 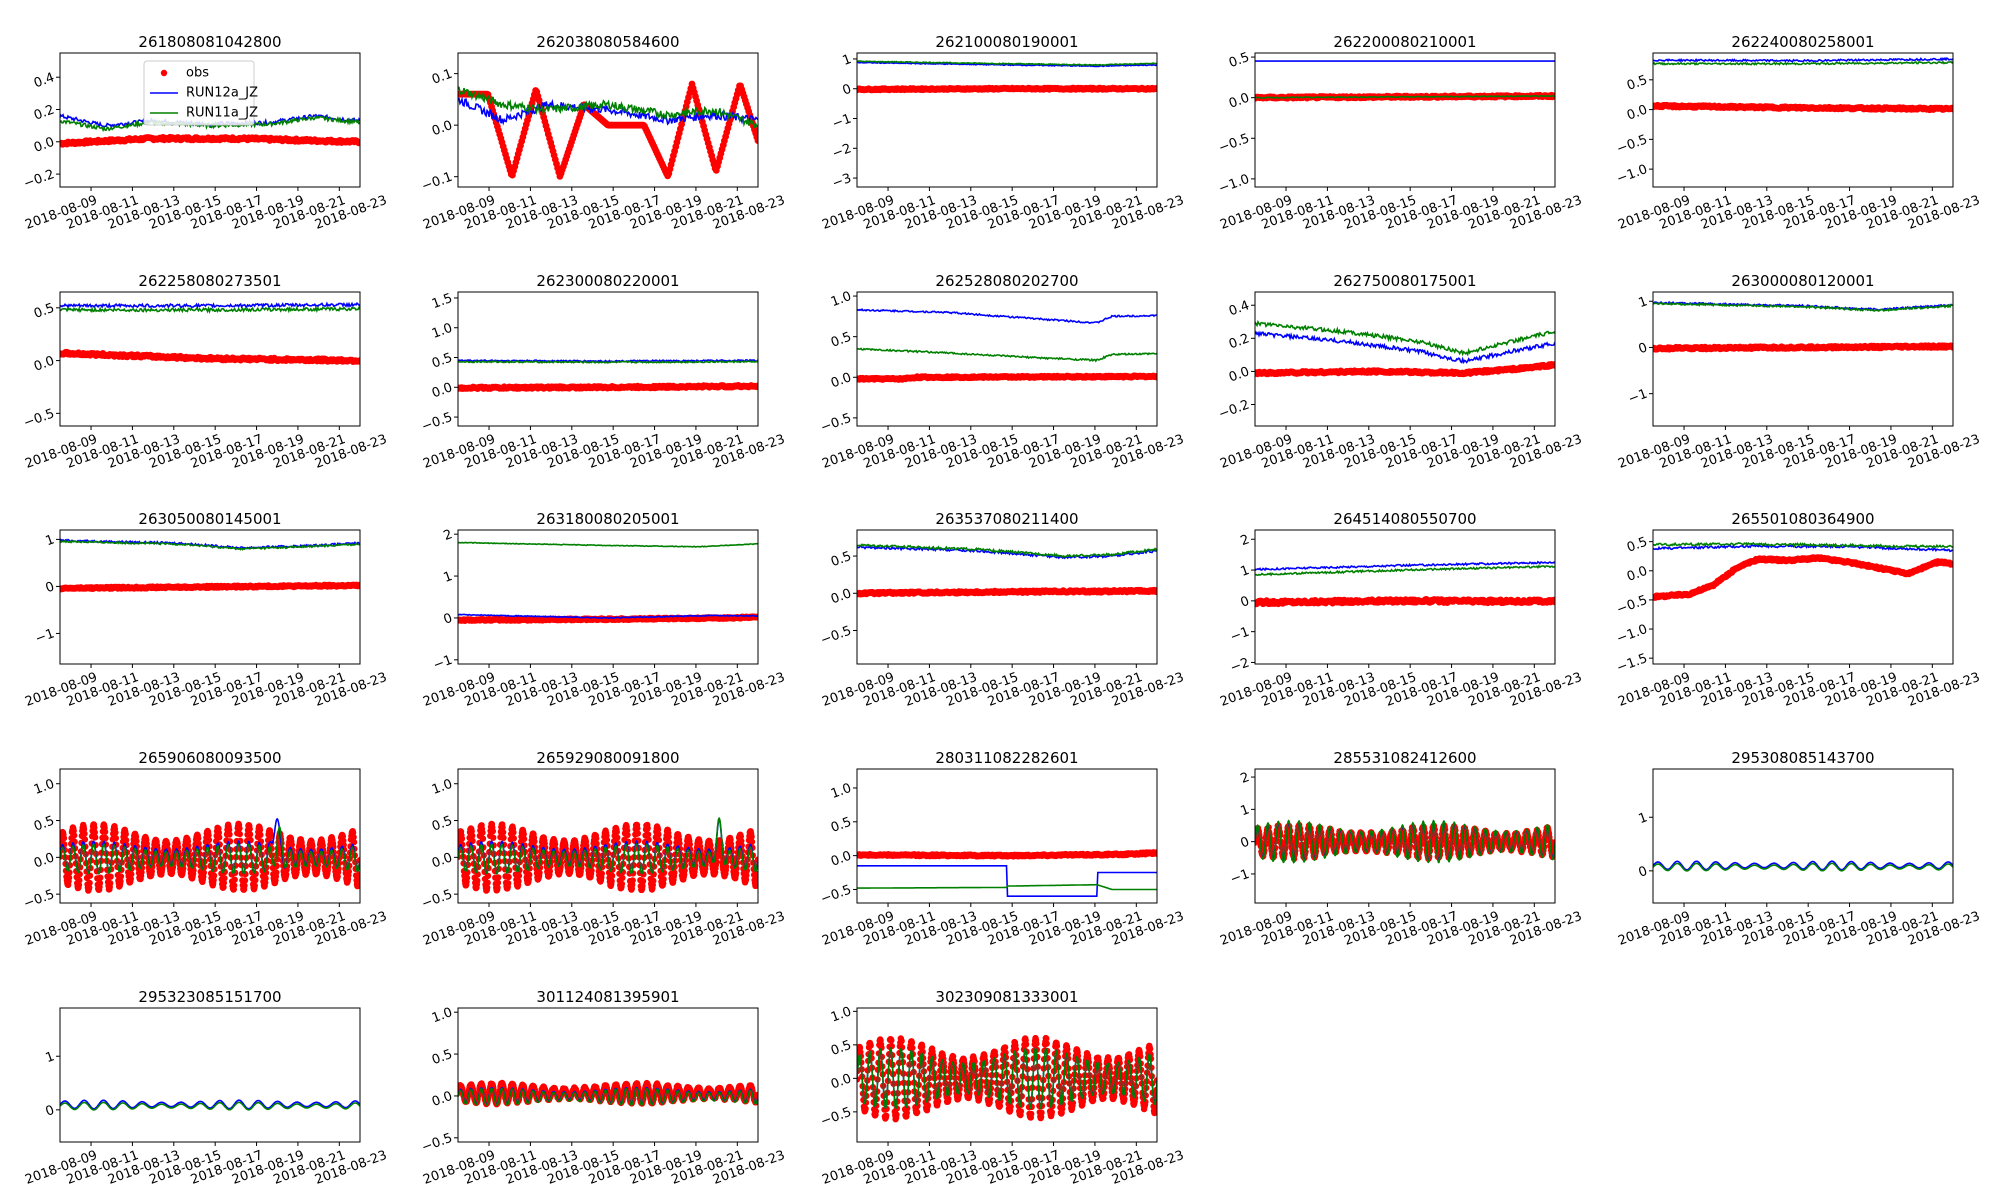 What do you see at coordinates (222, 113) in the screenshot?
I see `legend-label: RUN11a_JZ` at bounding box center [222, 113].